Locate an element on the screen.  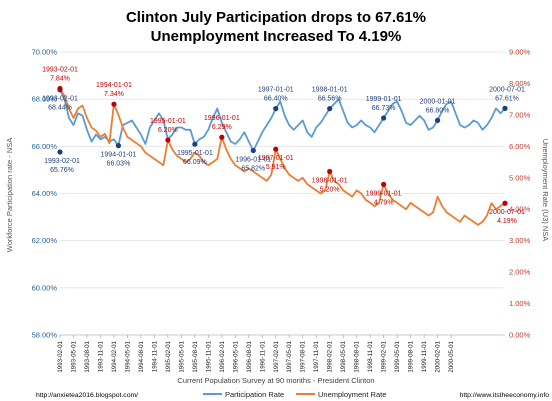
point-label-value: 7.34% is located at coordinates (114, 94).